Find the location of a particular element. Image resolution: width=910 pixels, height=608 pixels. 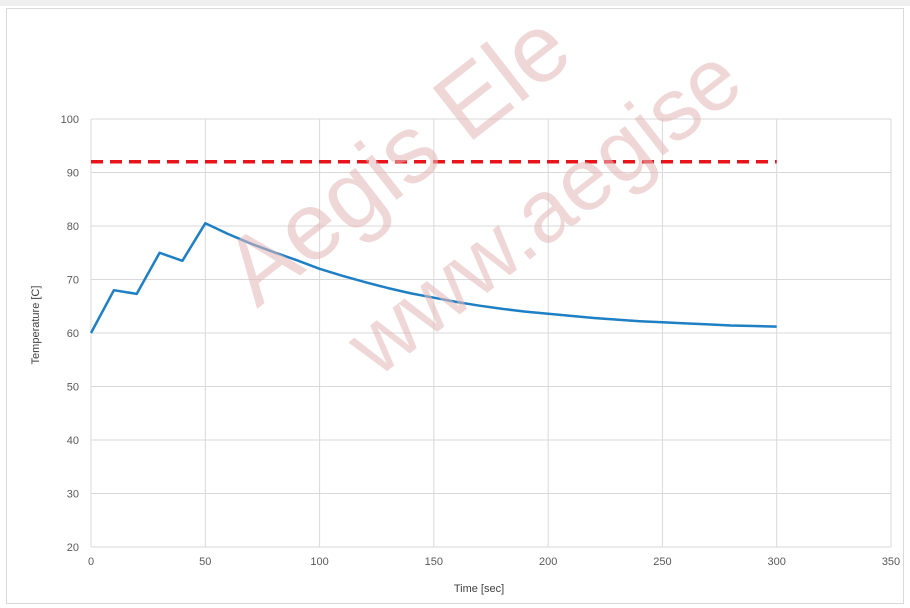

y-tick-label-4: 60 is located at coordinates (73, 334).